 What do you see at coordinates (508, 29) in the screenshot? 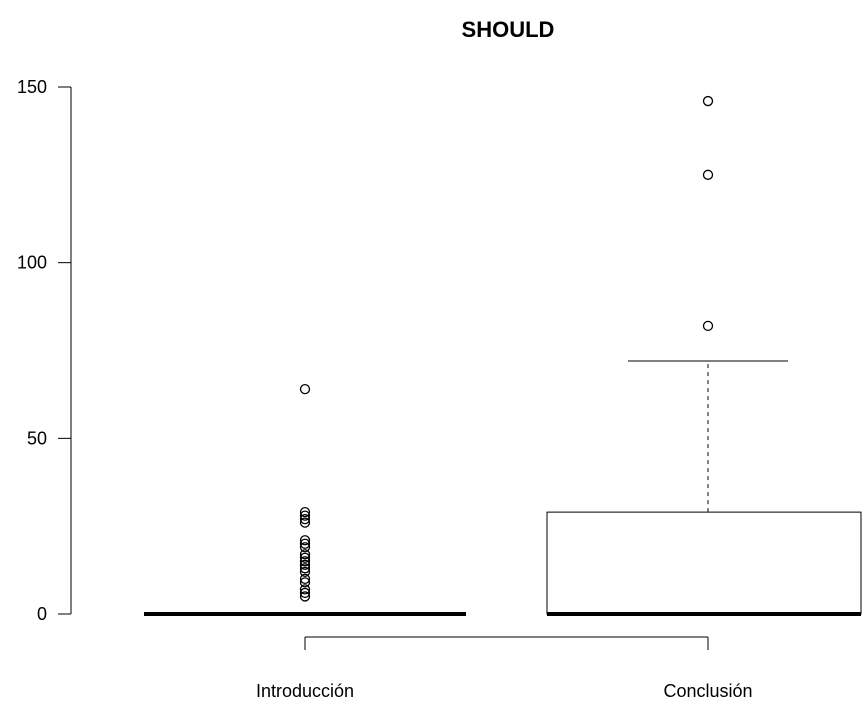
I see `chart-title: SHOULD` at bounding box center [508, 29].